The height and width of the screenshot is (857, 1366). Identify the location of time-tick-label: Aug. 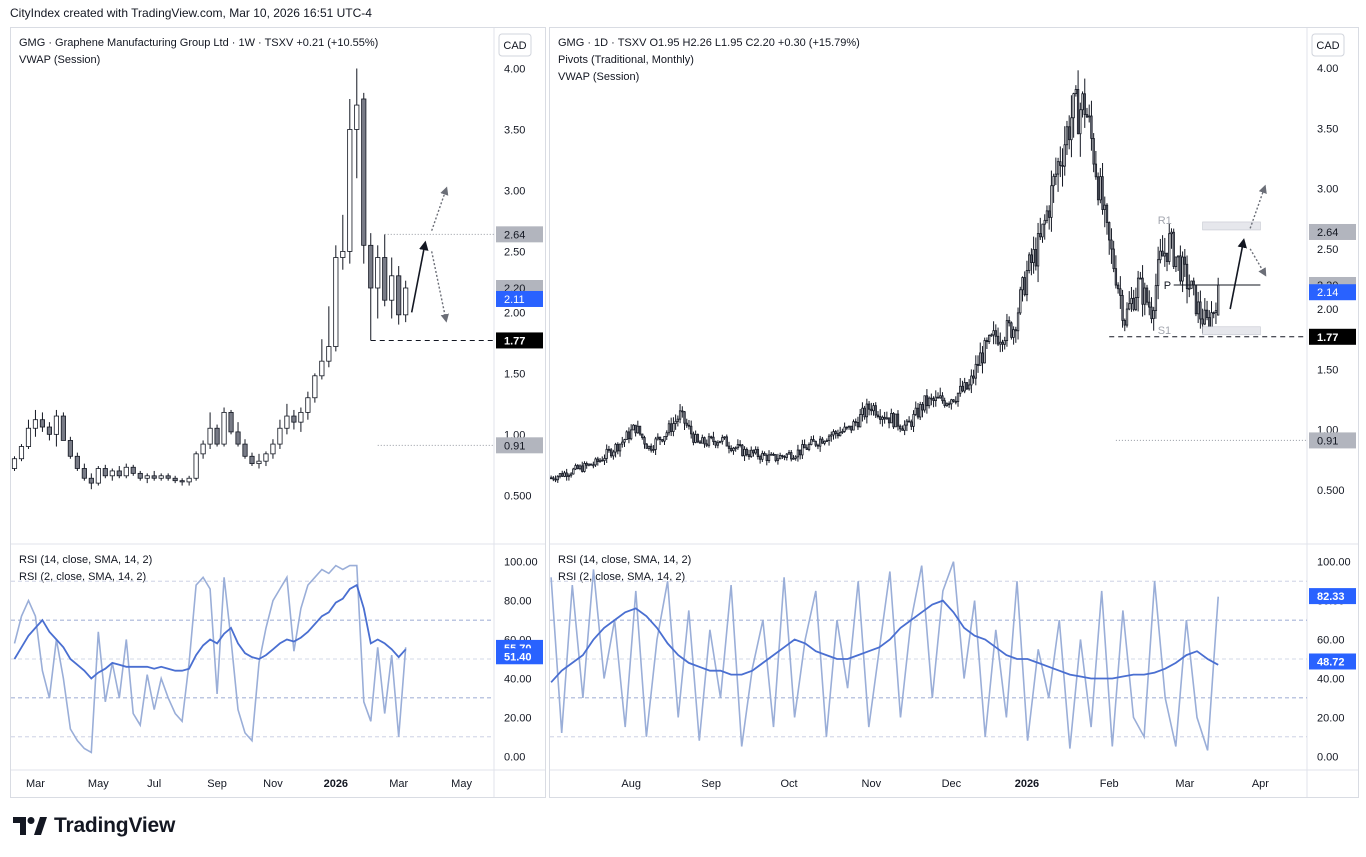
(631, 784).